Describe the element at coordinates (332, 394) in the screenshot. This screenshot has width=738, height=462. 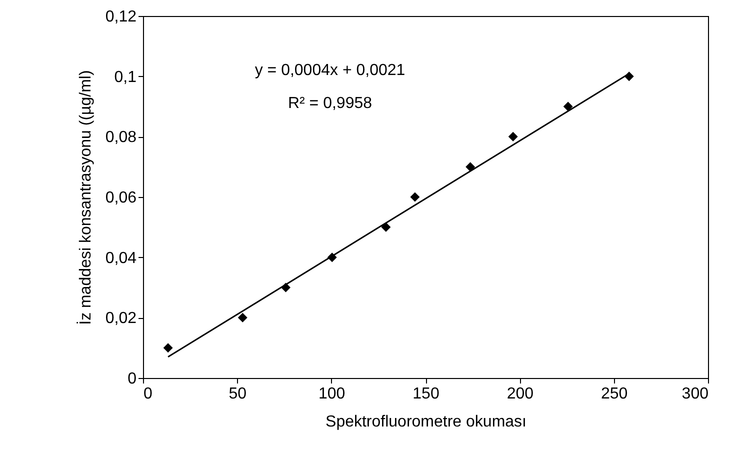
I see `x-tick-label: 100` at that location.